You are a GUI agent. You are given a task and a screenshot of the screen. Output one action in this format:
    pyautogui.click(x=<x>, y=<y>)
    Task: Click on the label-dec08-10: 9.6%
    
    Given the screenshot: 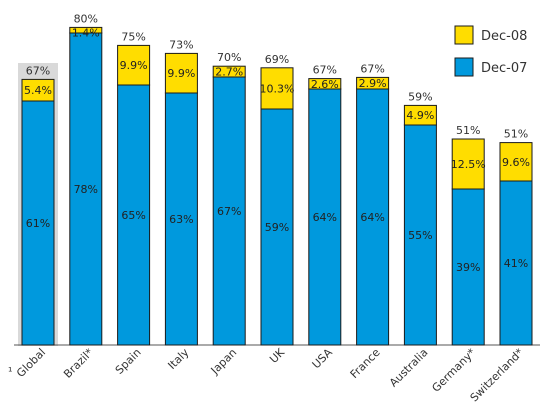 What is the action you would take?
    pyautogui.click(x=516, y=162)
    